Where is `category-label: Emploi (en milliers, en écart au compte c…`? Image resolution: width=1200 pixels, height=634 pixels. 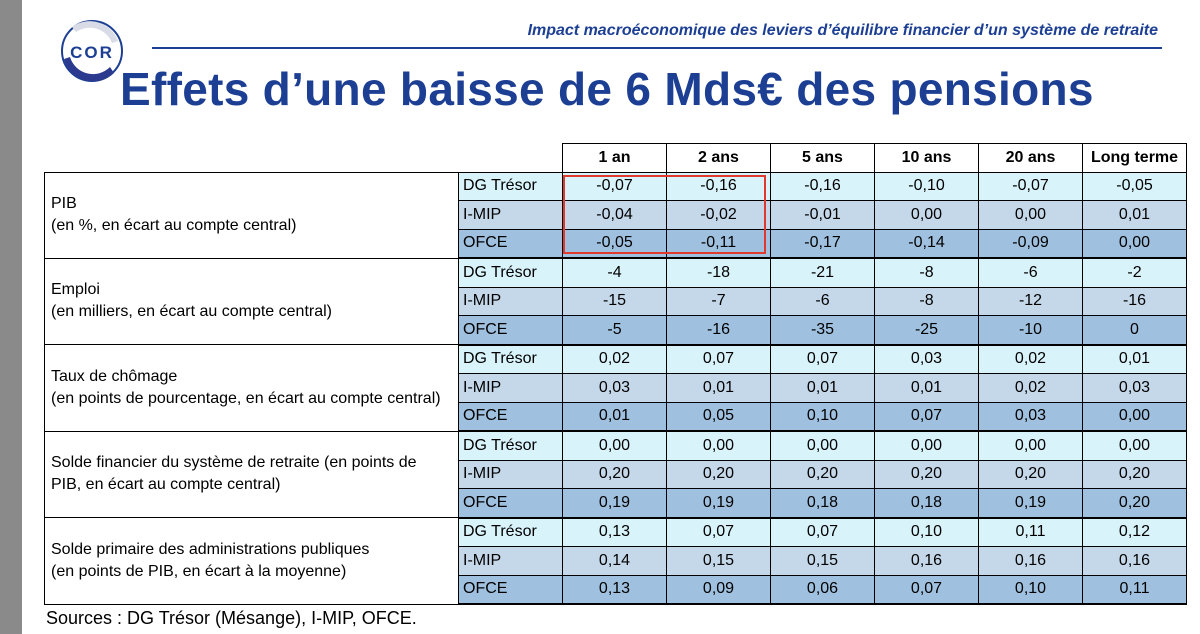 category-label: Emploi (en milliers, en écart au compte c… is located at coordinates (251, 301).